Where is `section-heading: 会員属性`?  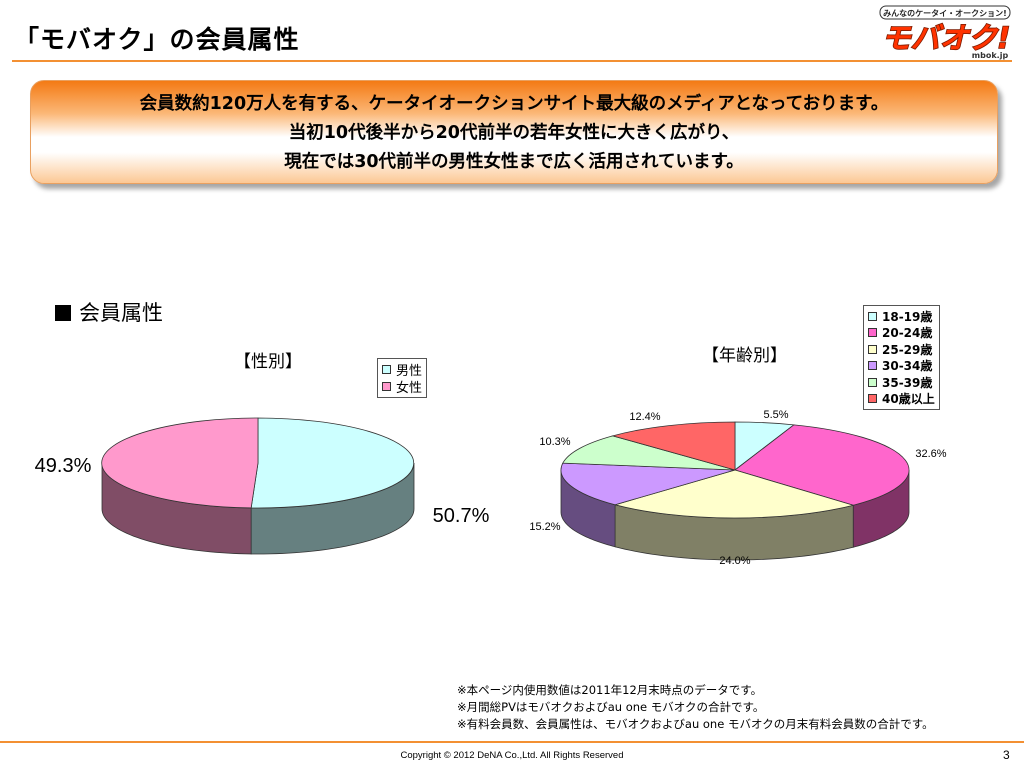
section-heading: 会員属性 is located at coordinates (109, 312).